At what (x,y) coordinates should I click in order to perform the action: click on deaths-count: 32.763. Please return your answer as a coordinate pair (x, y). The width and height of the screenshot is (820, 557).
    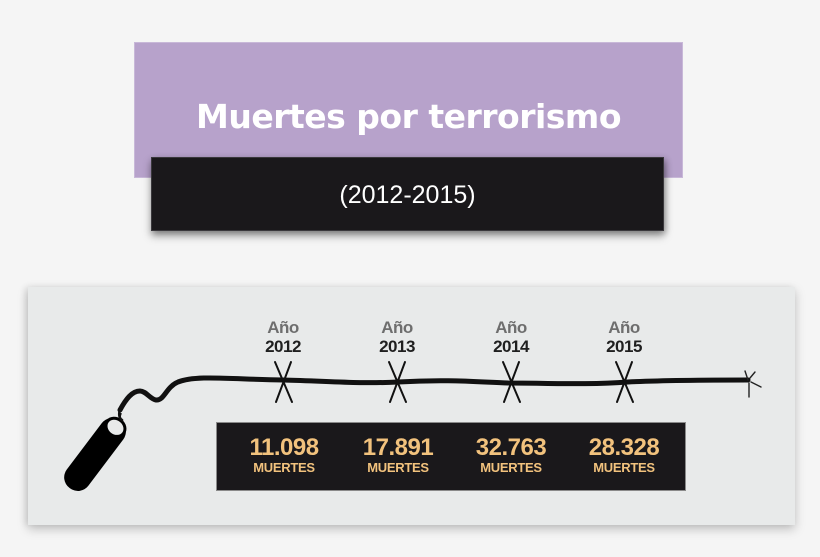
    Looking at the image, I should click on (511, 447).